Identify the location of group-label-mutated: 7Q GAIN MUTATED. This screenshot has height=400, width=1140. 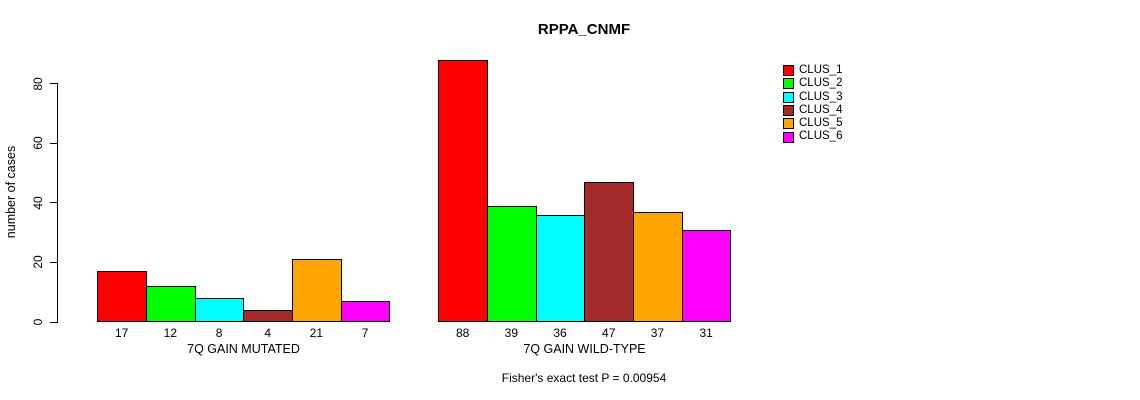
(243, 349).